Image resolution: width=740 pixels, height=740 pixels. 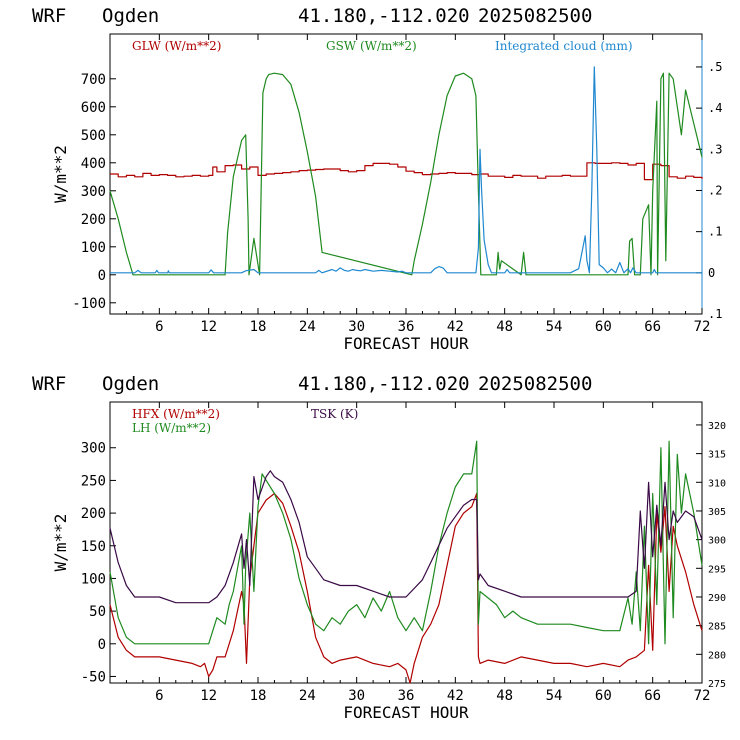 I want to click on chart2-x-tick-label: 6, so click(x=159, y=696).